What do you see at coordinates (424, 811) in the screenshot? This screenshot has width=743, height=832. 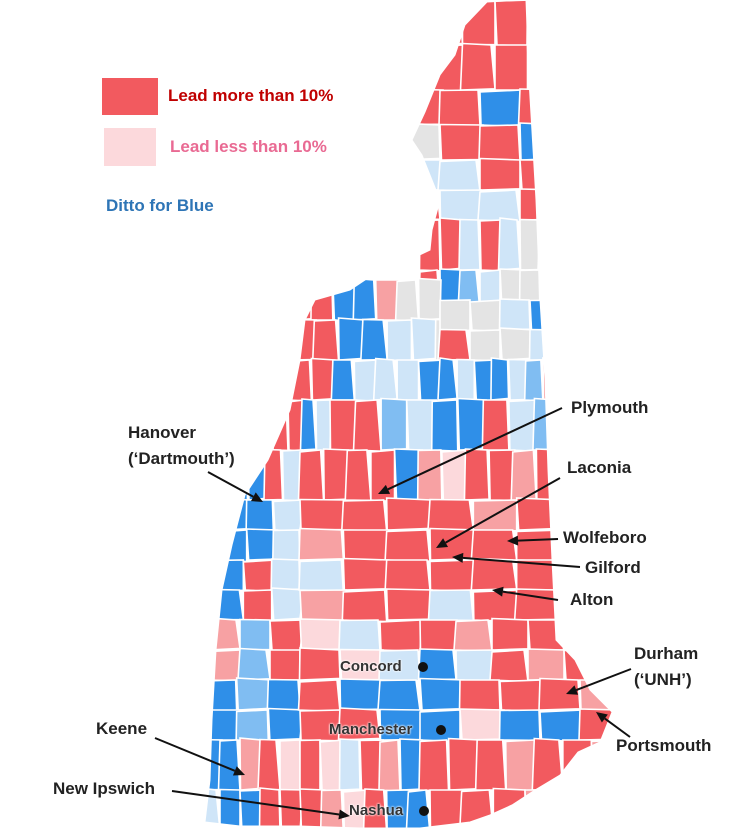 I see `dot-nashua` at bounding box center [424, 811].